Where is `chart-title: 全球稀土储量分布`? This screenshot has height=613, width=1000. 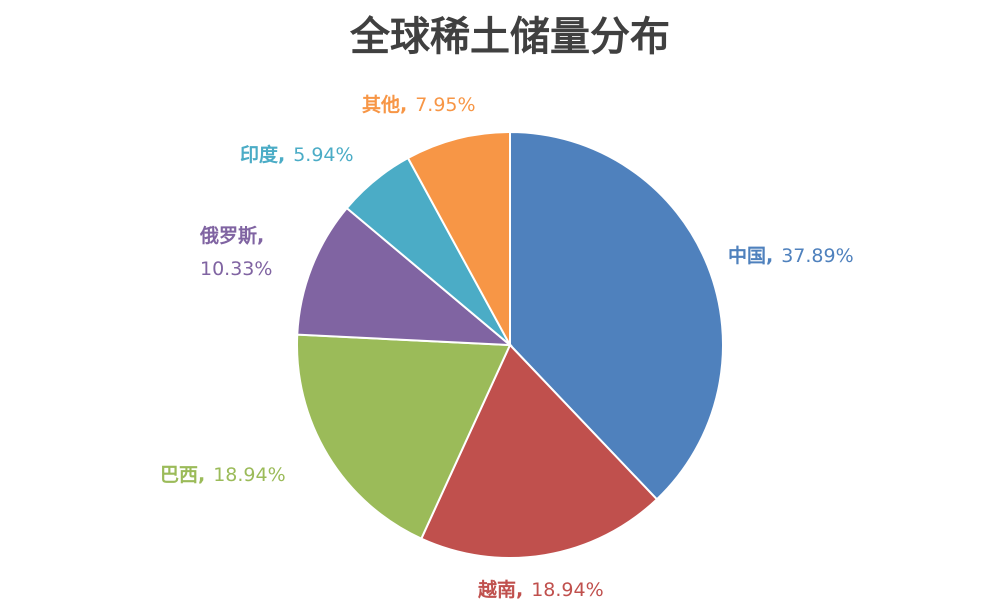
chart-title: 全球稀土储量分布 is located at coordinates (509, 36).